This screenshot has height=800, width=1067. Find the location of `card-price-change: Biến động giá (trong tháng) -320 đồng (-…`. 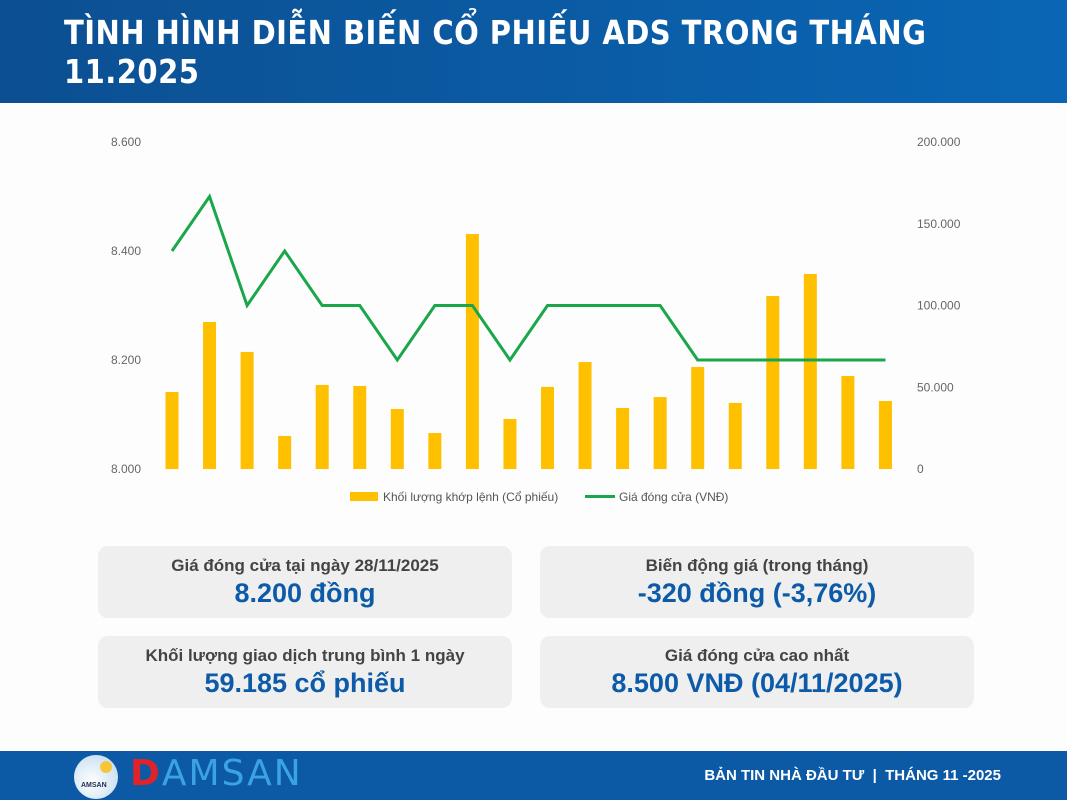

card-price-change: Biến động giá (trong tháng) -320 đồng (-… is located at coordinates (757, 582).